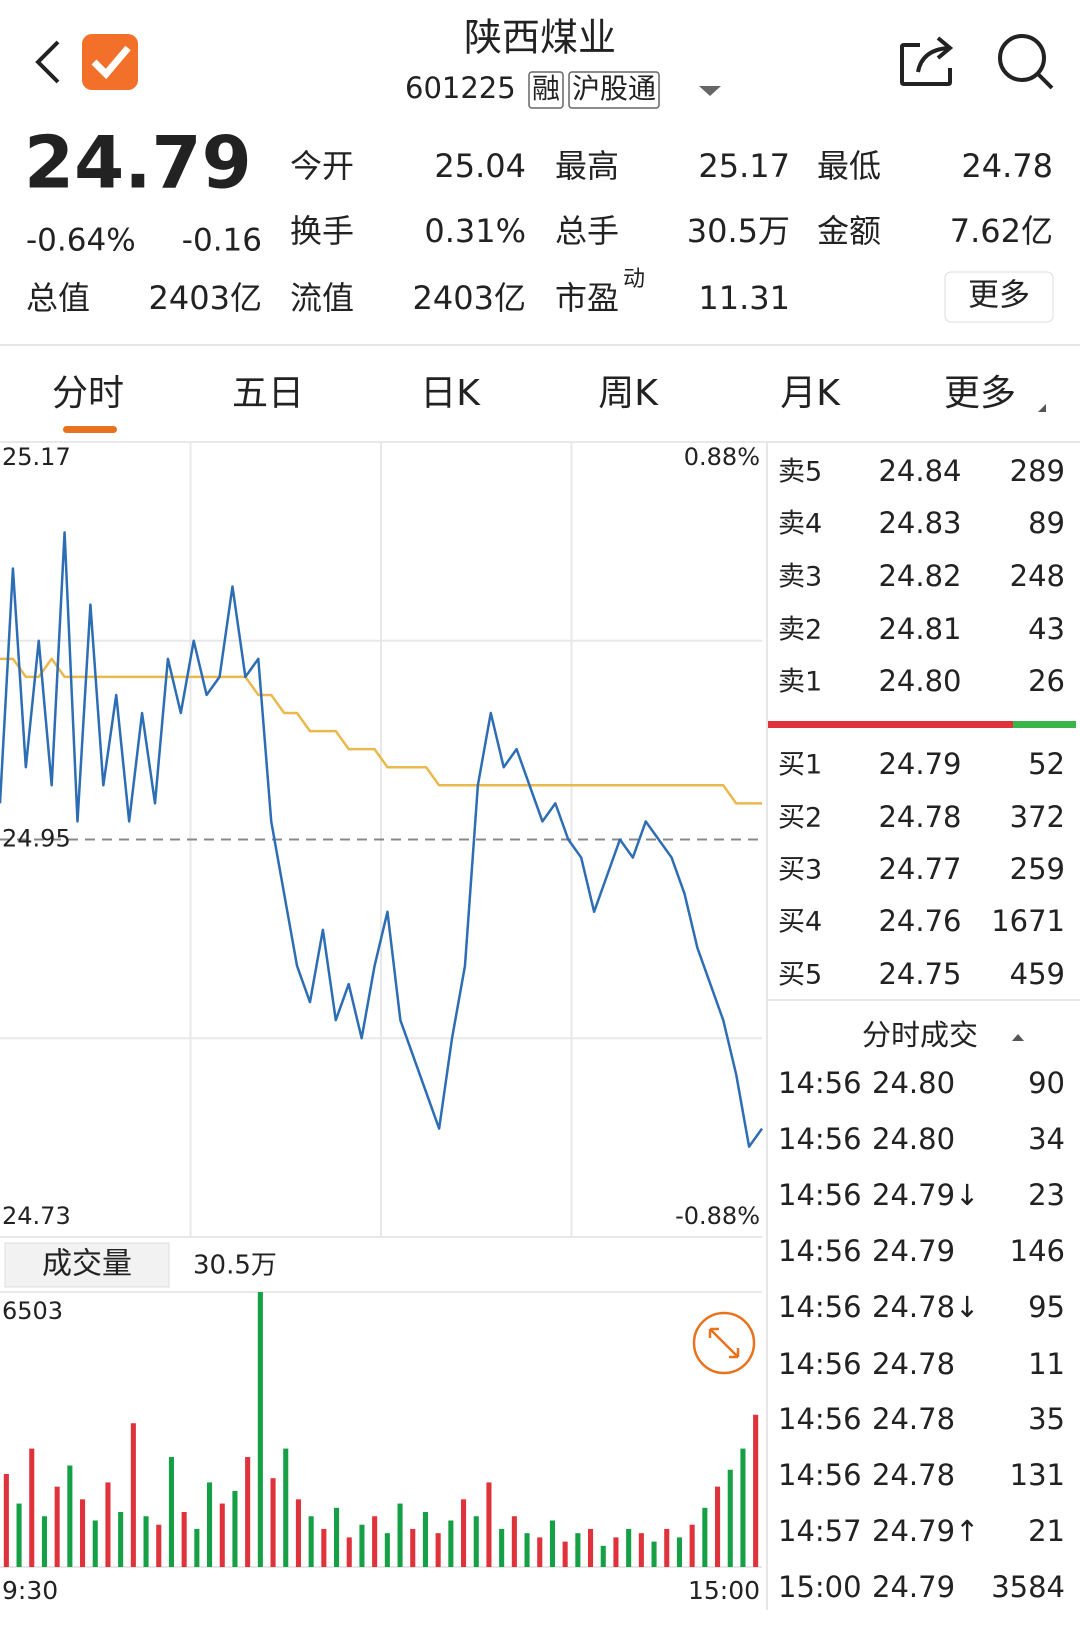 This screenshot has height=1641, width=1080. I want to click on tab: 五日, so click(268, 393).